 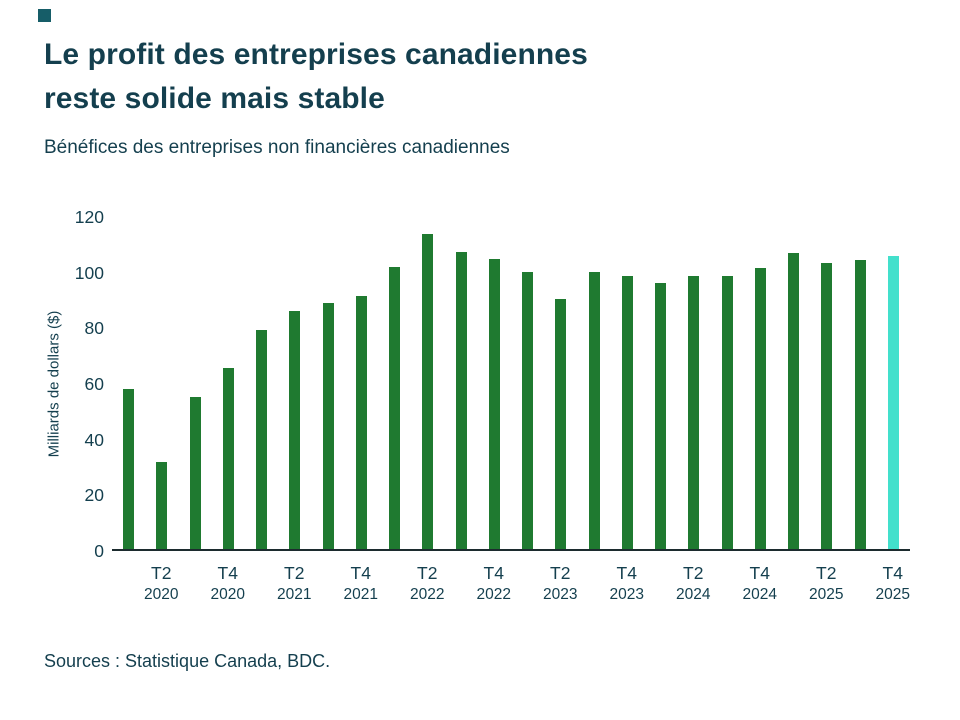 I want to click on bar-t4-2020, so click(x=228, y=458).